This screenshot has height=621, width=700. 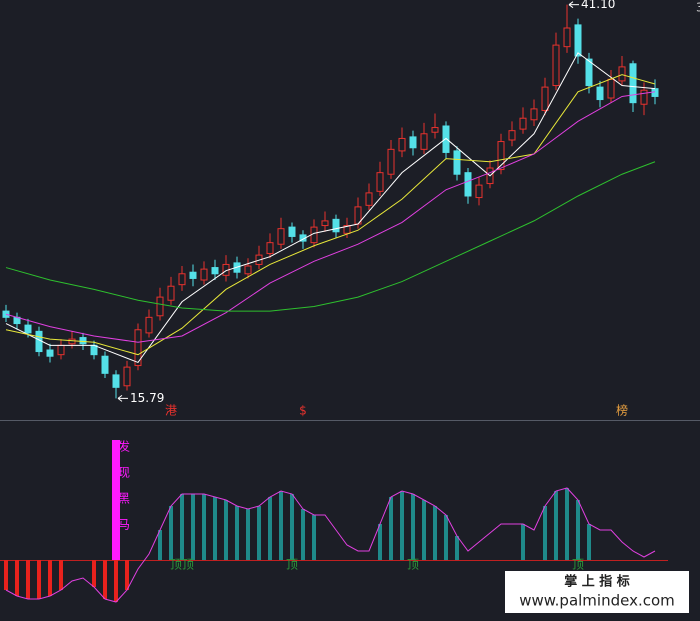 What do you see at coordinates (116, 500) in the screenshot?
I see `signal-bar` at bounding box center [116, 500].